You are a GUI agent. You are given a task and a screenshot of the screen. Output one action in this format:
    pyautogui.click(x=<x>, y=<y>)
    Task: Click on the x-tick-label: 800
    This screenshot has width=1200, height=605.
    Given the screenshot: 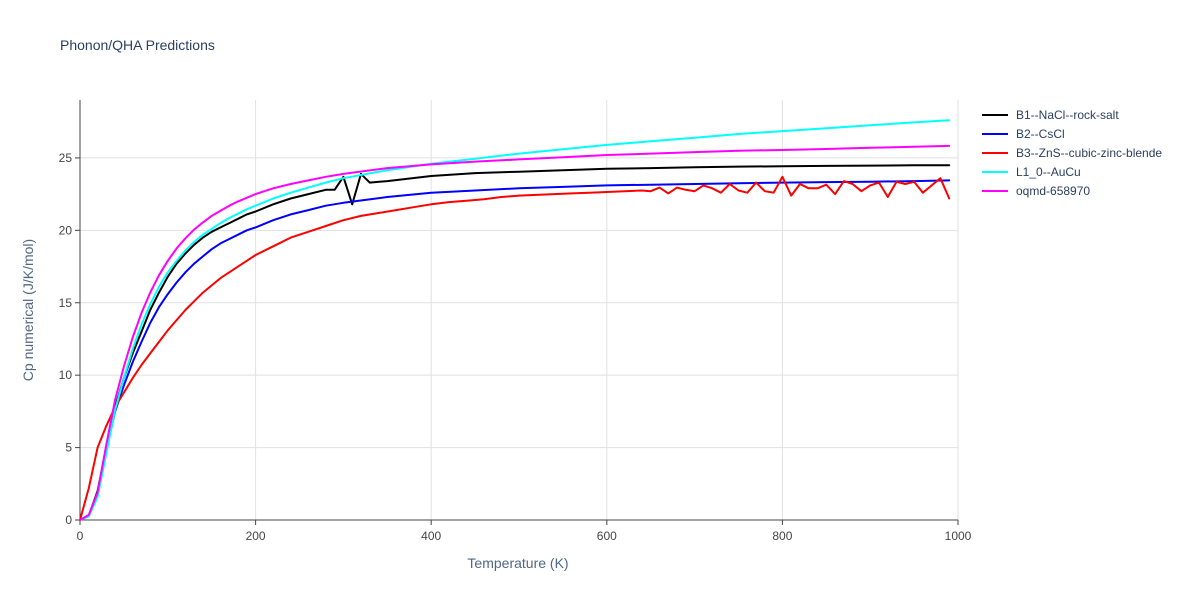 What is the action you would take?
    pyautogui.click(x=782, y=536)
    